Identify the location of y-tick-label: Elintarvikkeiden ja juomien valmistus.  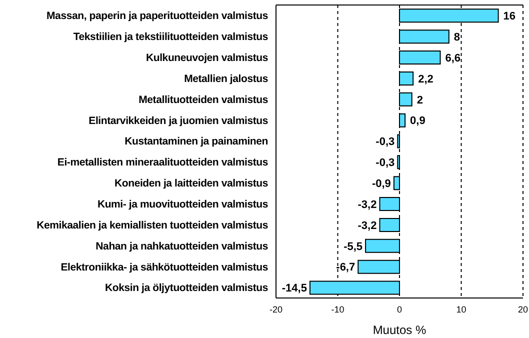
(178, 120).